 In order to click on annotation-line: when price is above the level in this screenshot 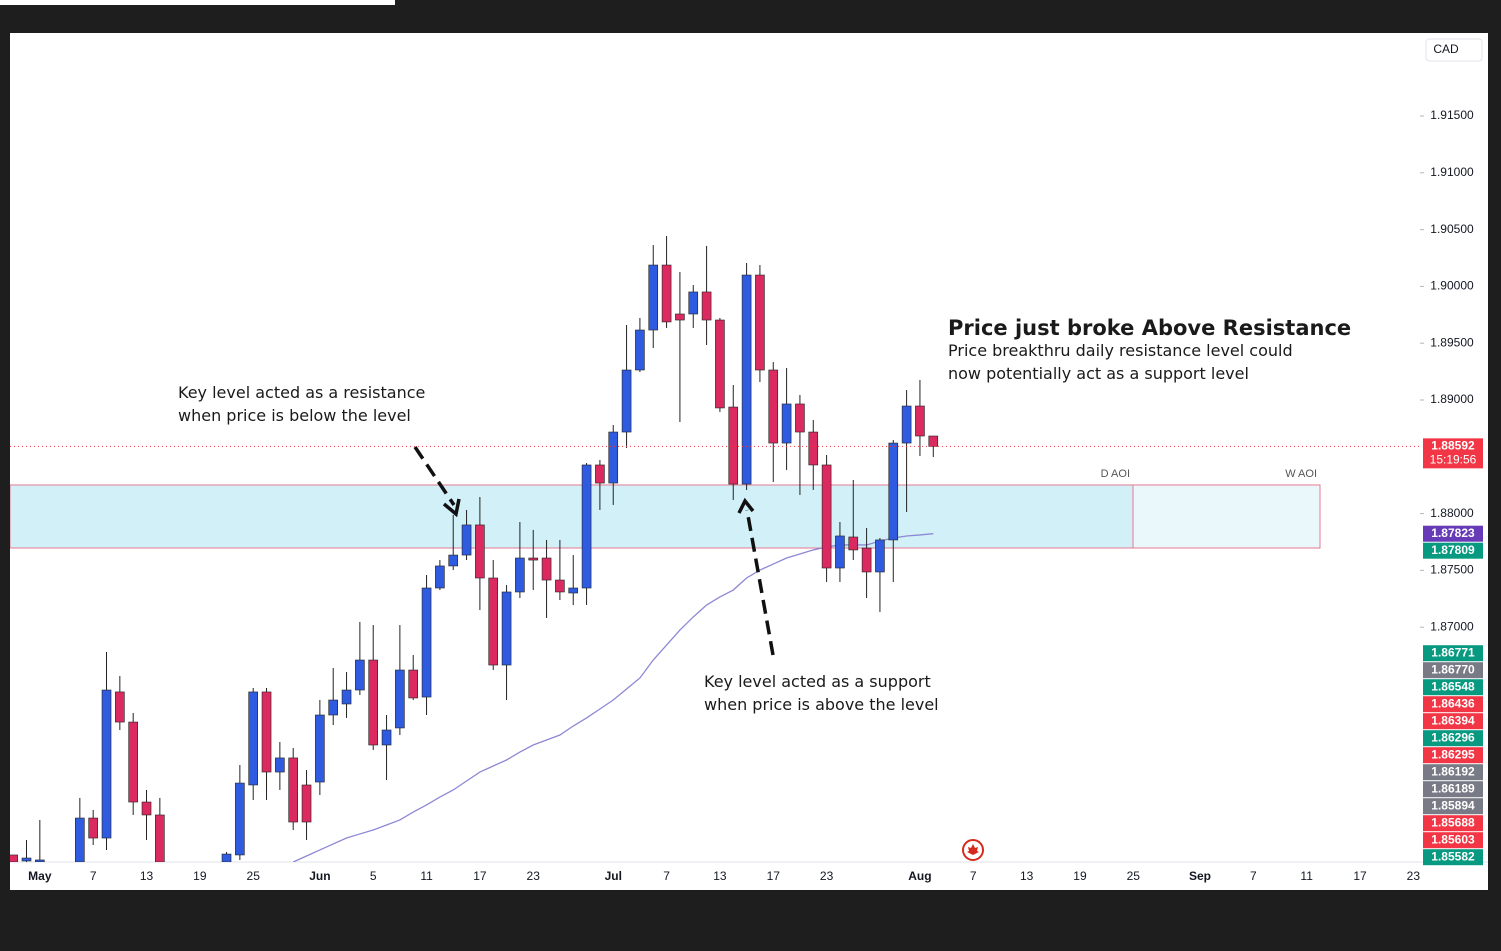, I will do `click(821, 704)`.